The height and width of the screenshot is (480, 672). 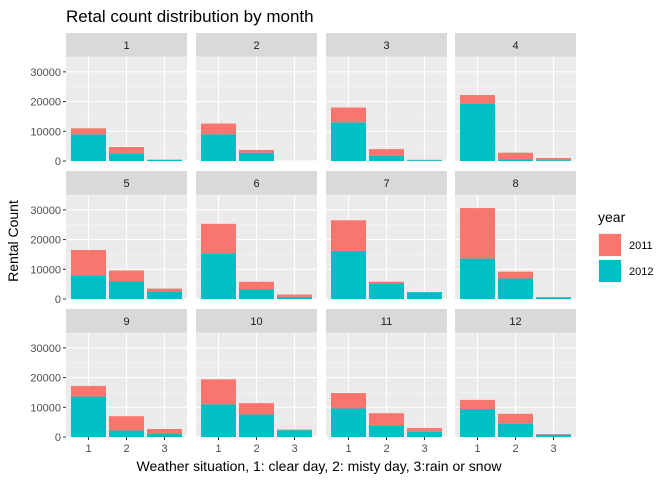 What do you see at coordinates (386, 235) in the screenshot?
I see `facet-panel-7: 7` at bounding box center [386, 235].